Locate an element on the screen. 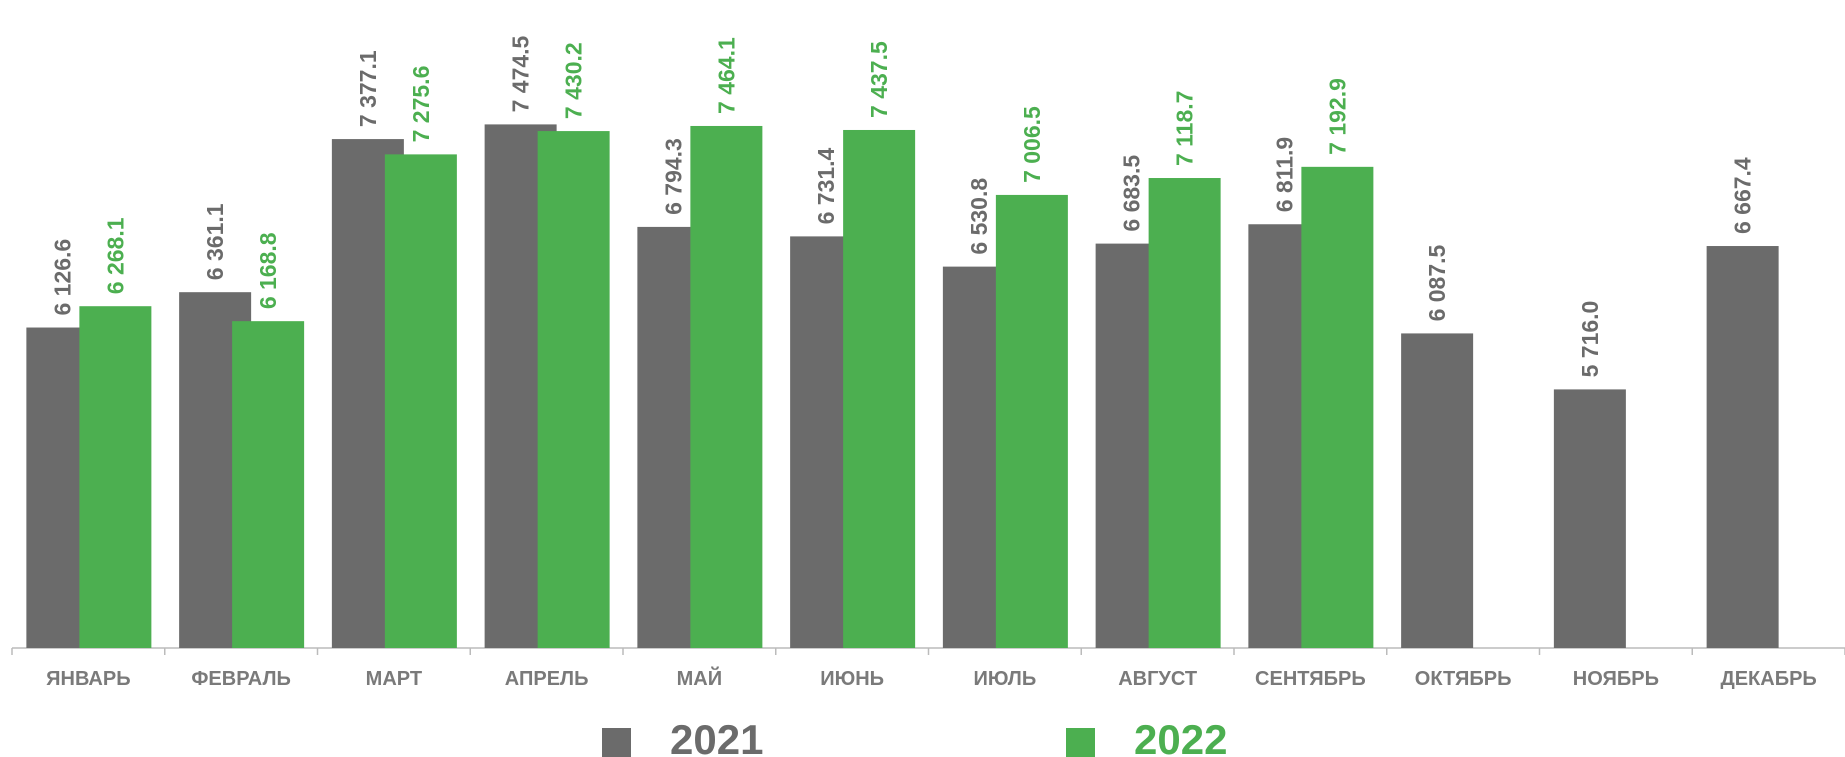 The image size is (1845, 757). data-label: 6 731.4 is located at coordinates (826, 185).